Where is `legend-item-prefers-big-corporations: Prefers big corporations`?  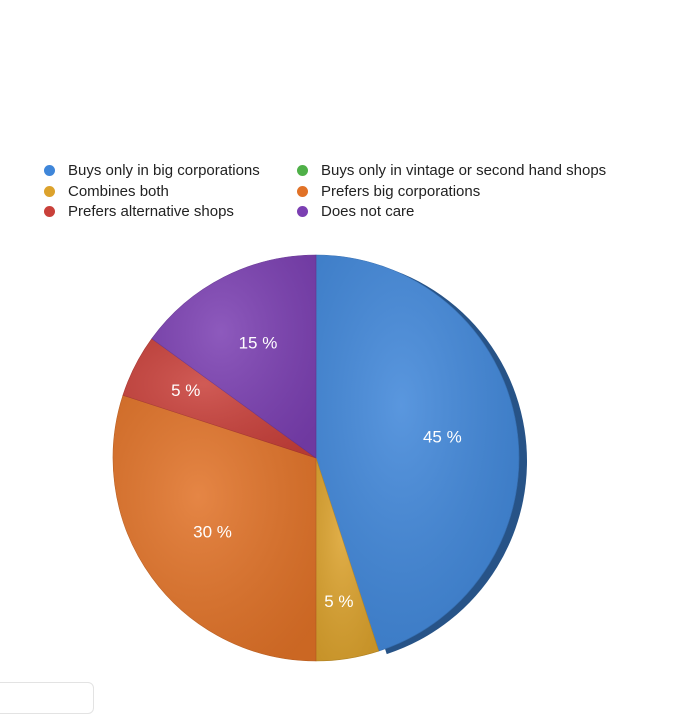 legend-item-prefers-big-corporations: Prefers big corporations is located at coordinates (467, 192).